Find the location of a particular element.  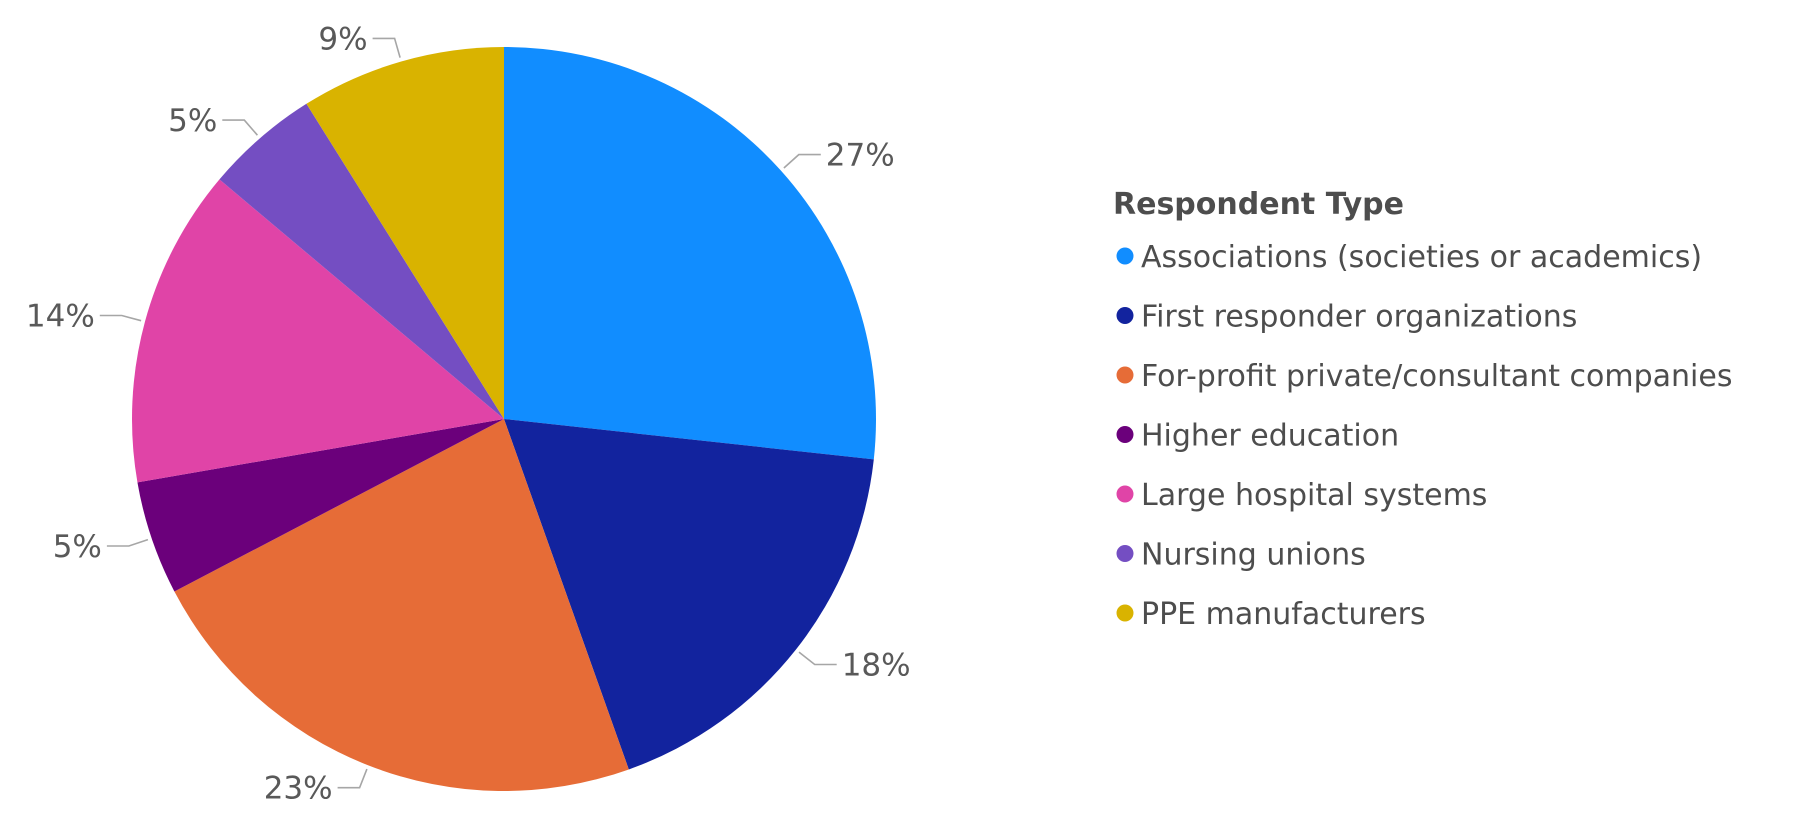

leader-line-higher-education is located at coordinates (127, 542).